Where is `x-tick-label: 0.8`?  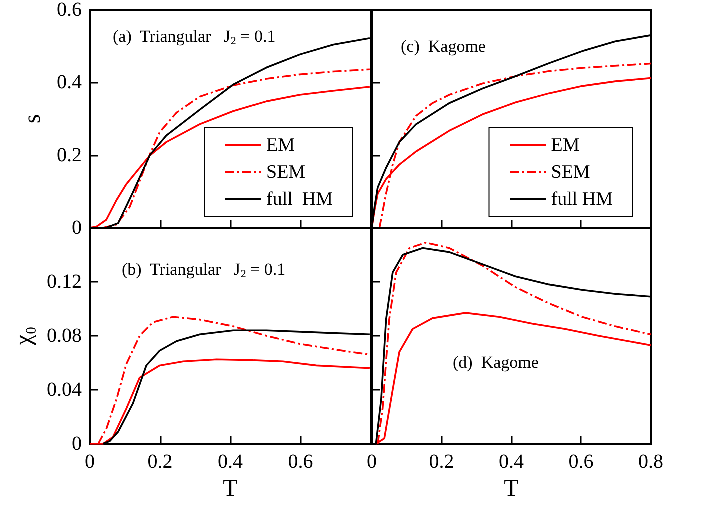
x-tick-label: 0.8 is located at coordinates (651, 462).